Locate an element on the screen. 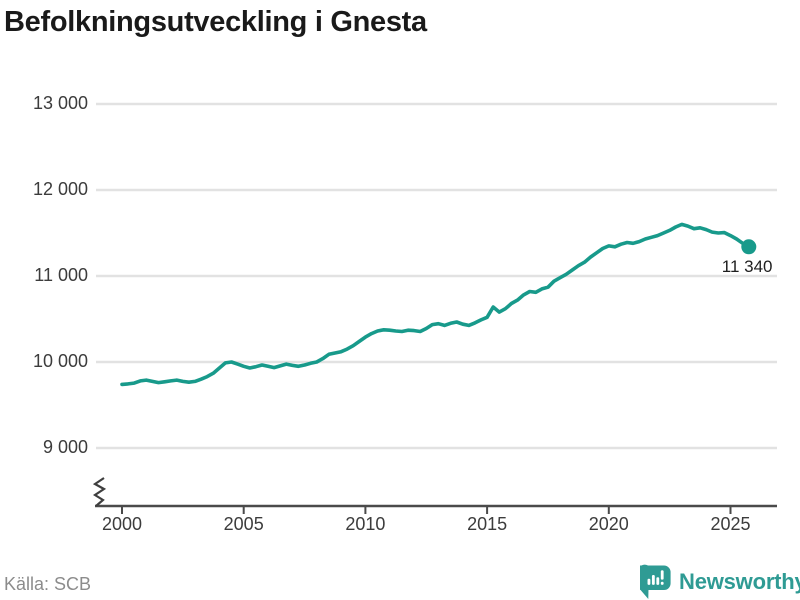  newsworthy-logo-icon is located at coordinates (655, 581).